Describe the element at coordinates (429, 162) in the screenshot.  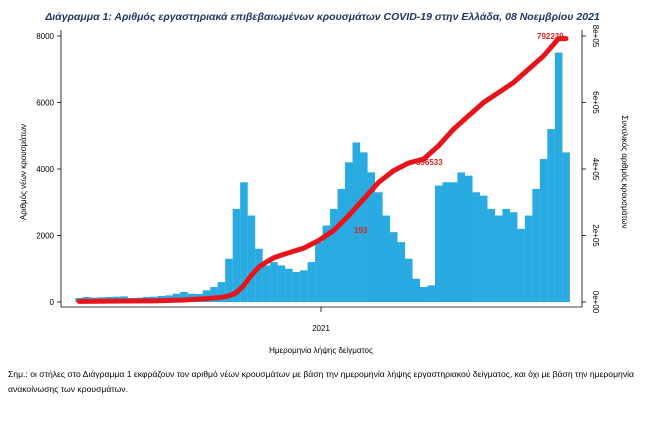
I see `annotation-total-mid: 396533` at that location.